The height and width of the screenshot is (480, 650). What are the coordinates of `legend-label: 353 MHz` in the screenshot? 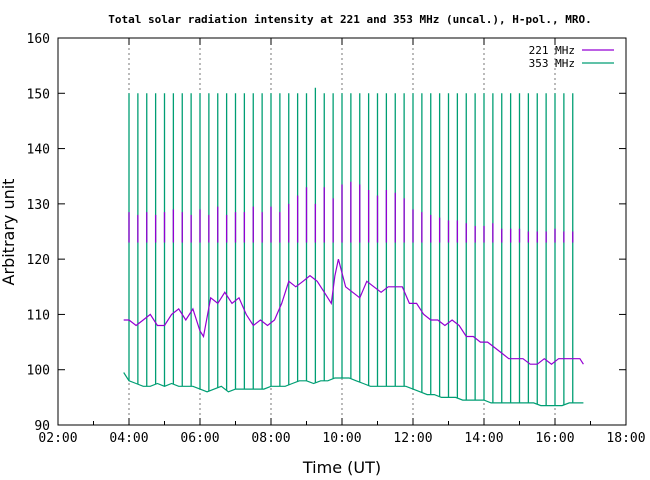 It's located at (552, 63).